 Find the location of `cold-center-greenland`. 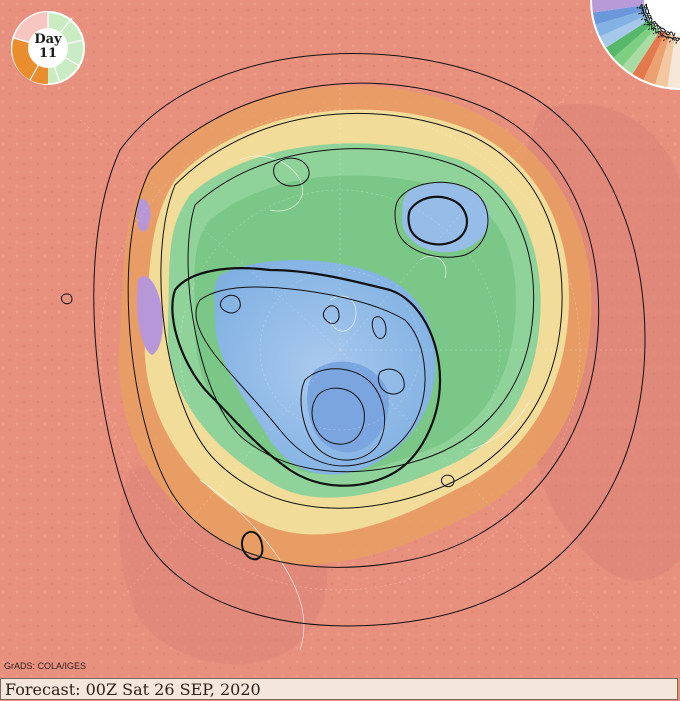

cold-center-greenland is located at coordinates (348, 407).